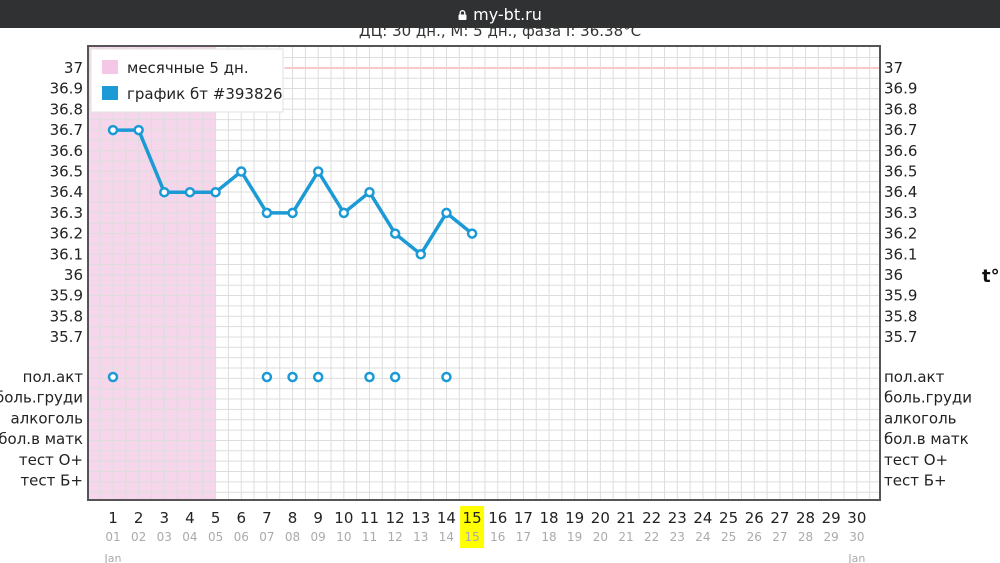 This screenshot has width=1000, height=563. What do you see at coordinates (66, 172) in the screenshot?
I see `y-tick-label-left: 36.5` at bounding box center [66, 172].